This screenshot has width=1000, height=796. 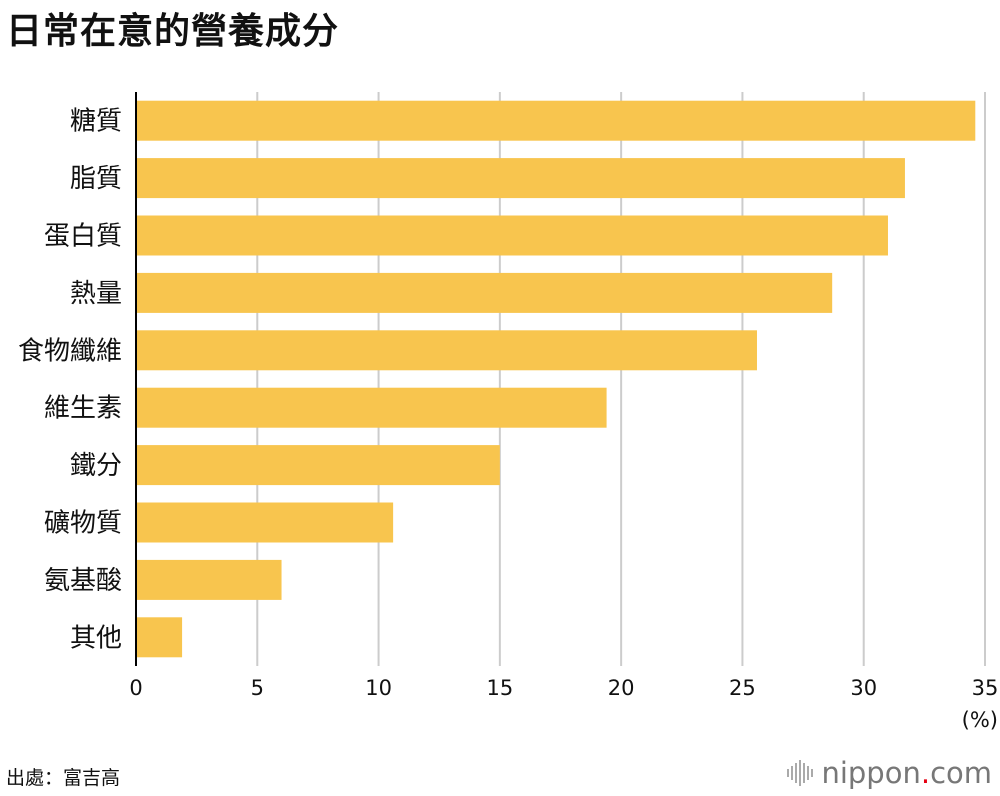 I want to click on x-tick-label: 5, so click(x=257, y=688).